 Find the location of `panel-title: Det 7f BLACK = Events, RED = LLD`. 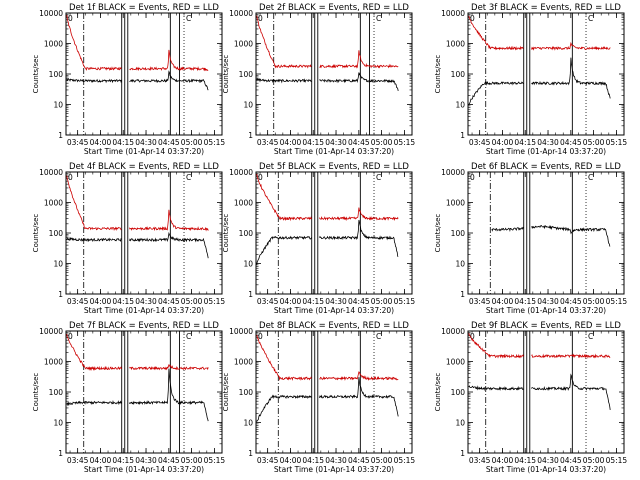

panel-title: Det 7f BLACK = Events, RED = LLD is located at coordinates (144, 326).